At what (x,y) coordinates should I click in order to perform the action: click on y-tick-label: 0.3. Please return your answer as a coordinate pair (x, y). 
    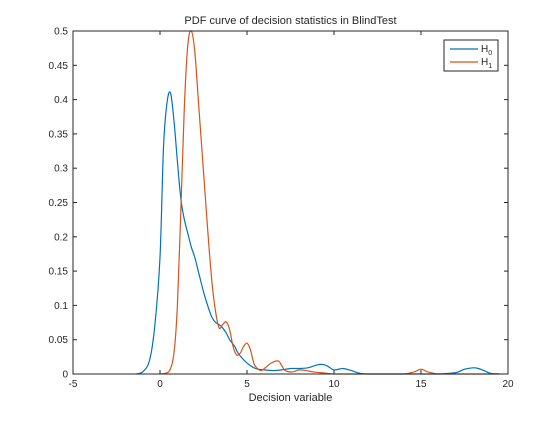
    Looking at the image, I should click on (61, 169).